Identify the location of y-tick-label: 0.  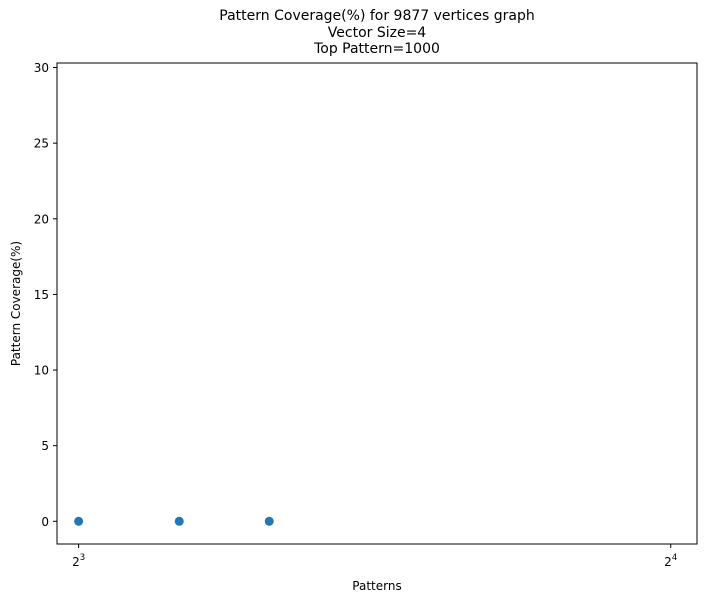
(45, 522).